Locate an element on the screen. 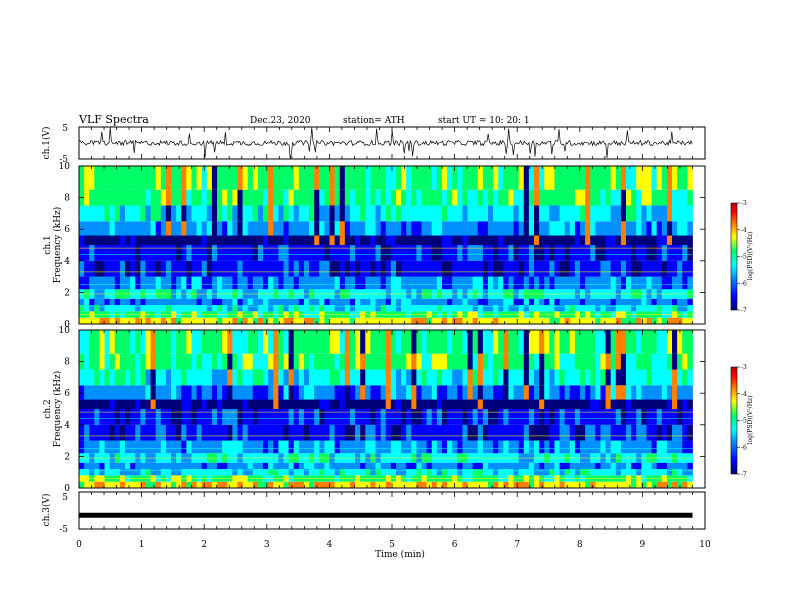 This screenshot has height=612, width=792. ch3-ytick-bottom: -5 is located at coordinates (63, 530).